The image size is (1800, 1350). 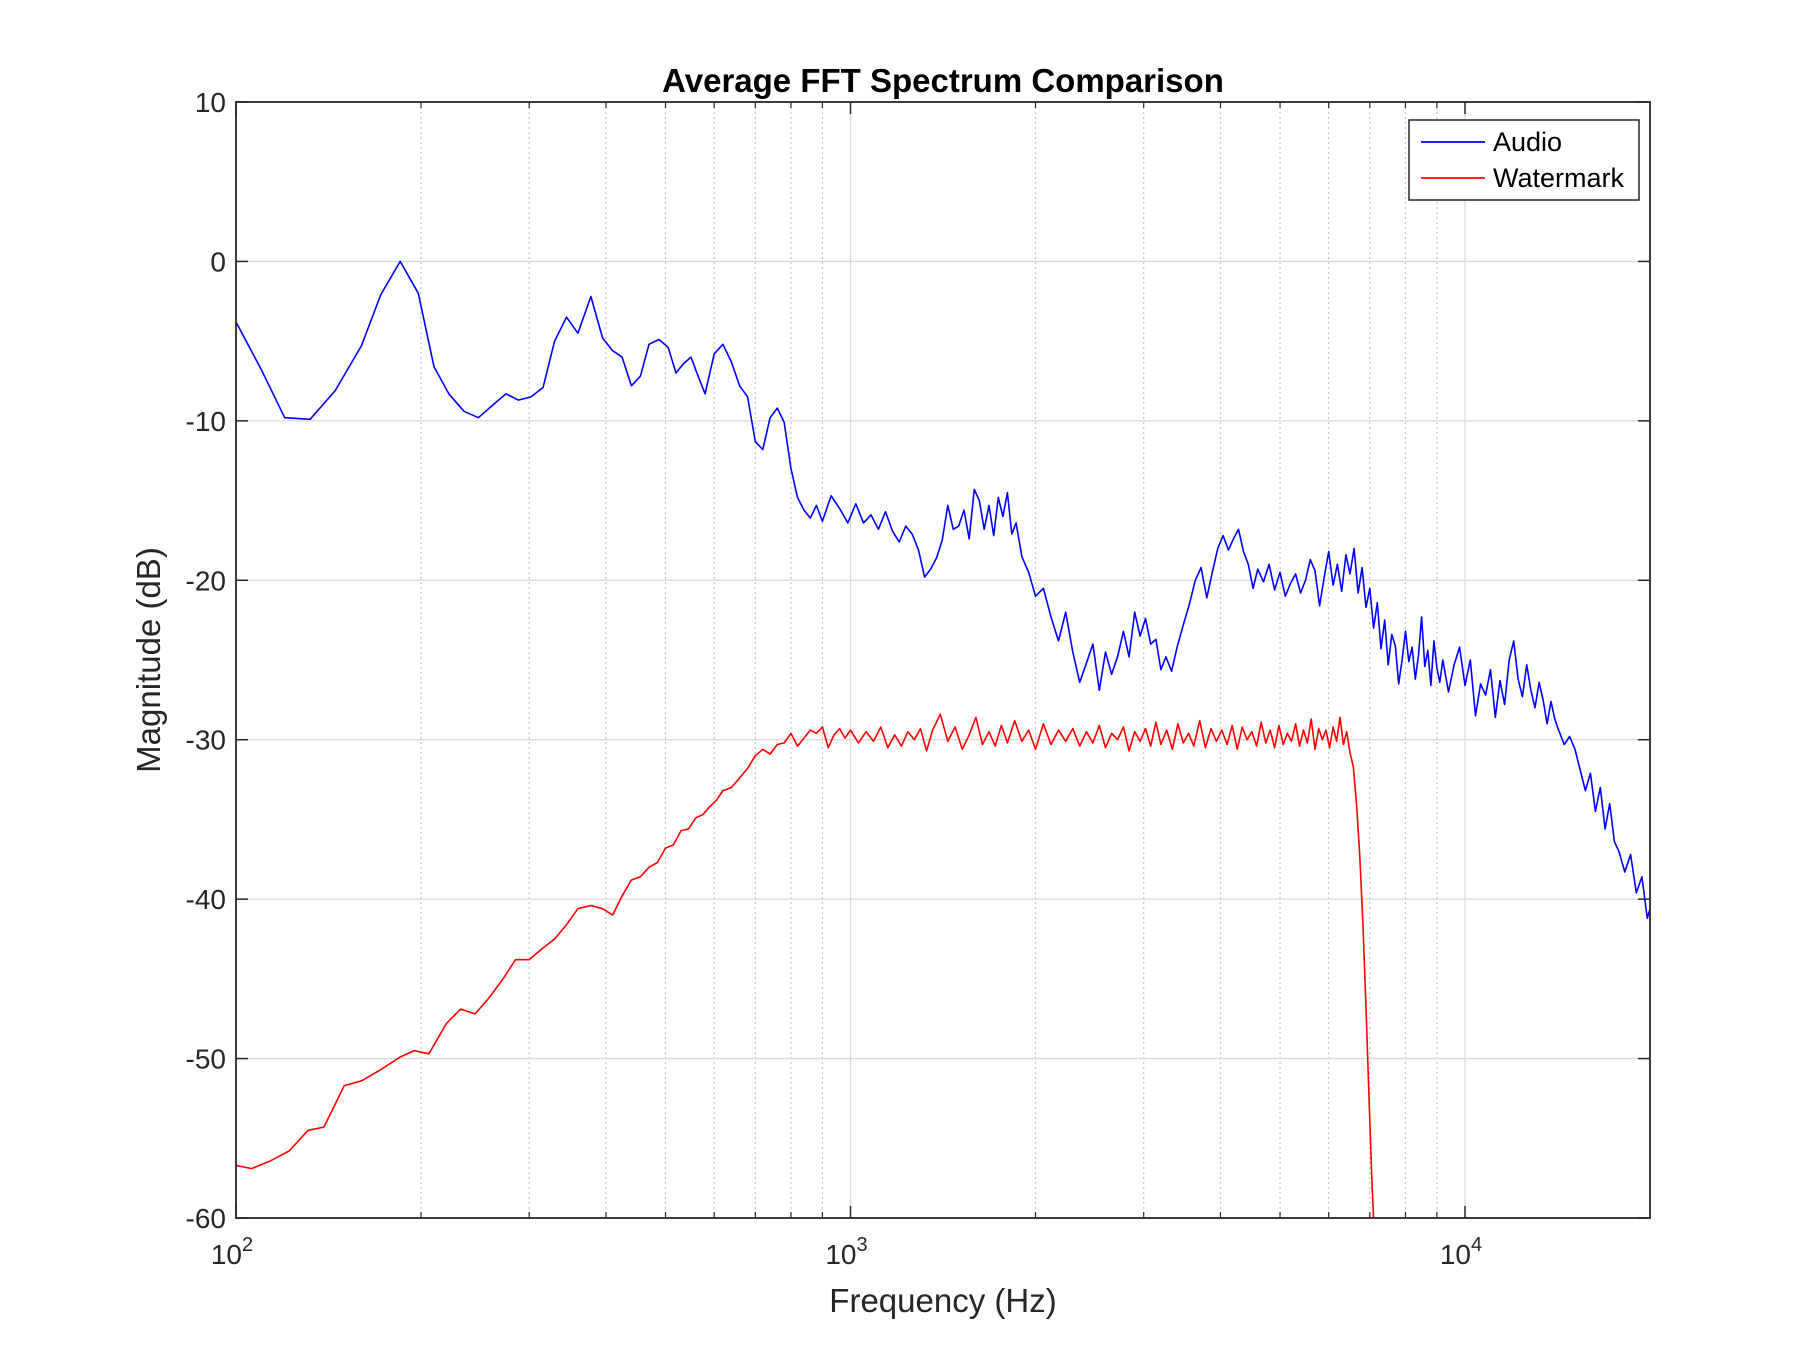 What do you see at coordinates (210, 102) in the screenshot?
I see `y-tick-label: 10` at bounding box center [210, 102].